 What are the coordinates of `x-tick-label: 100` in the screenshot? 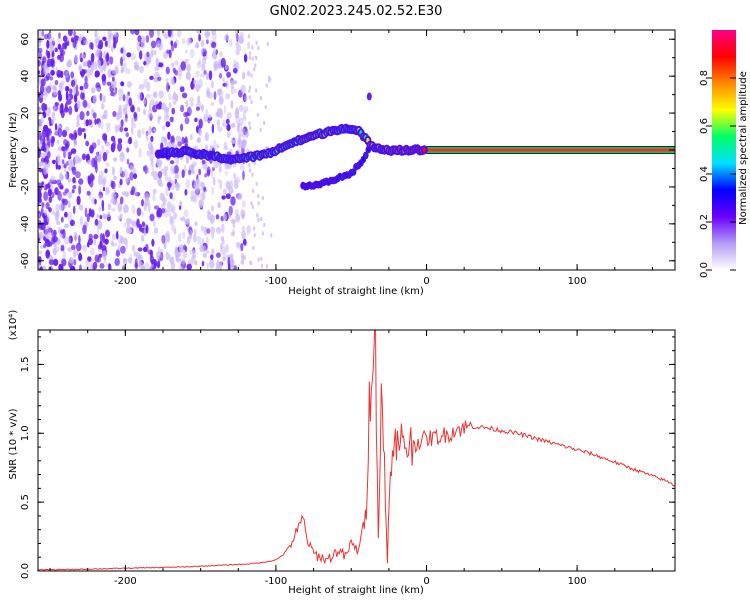 It's located at (577, 581).